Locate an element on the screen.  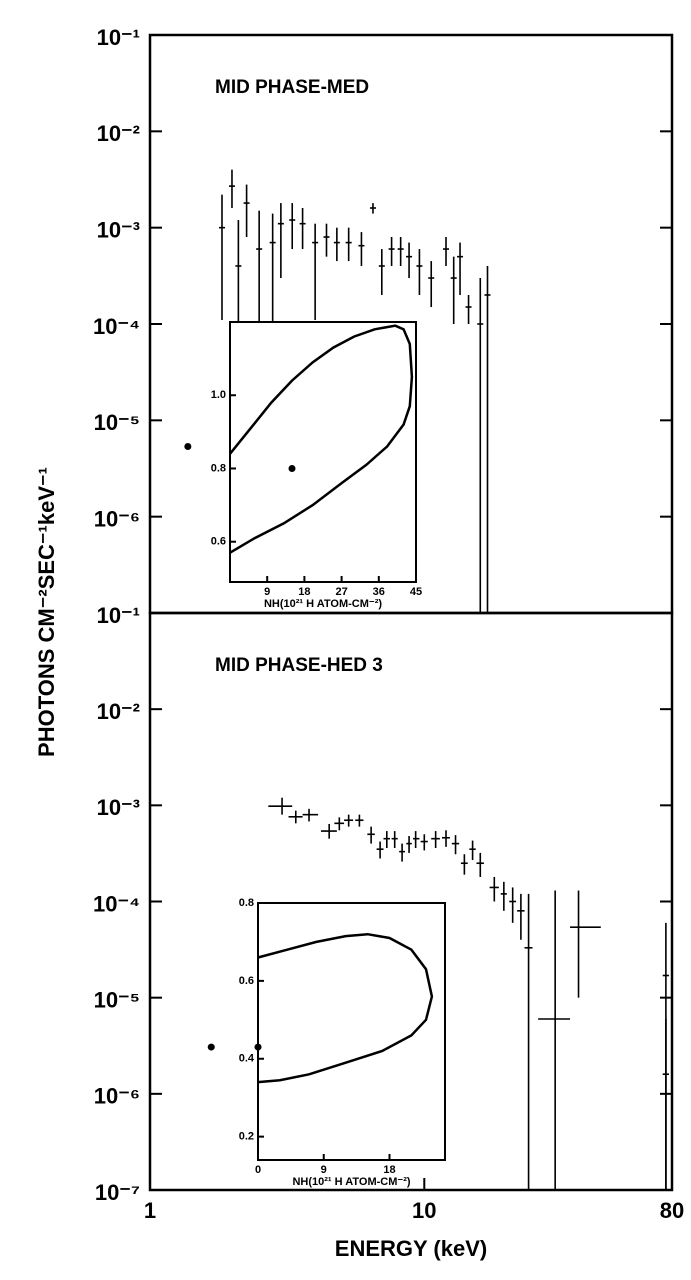
y-tick-label: 0.4 is located at coordinates (247, 1059).